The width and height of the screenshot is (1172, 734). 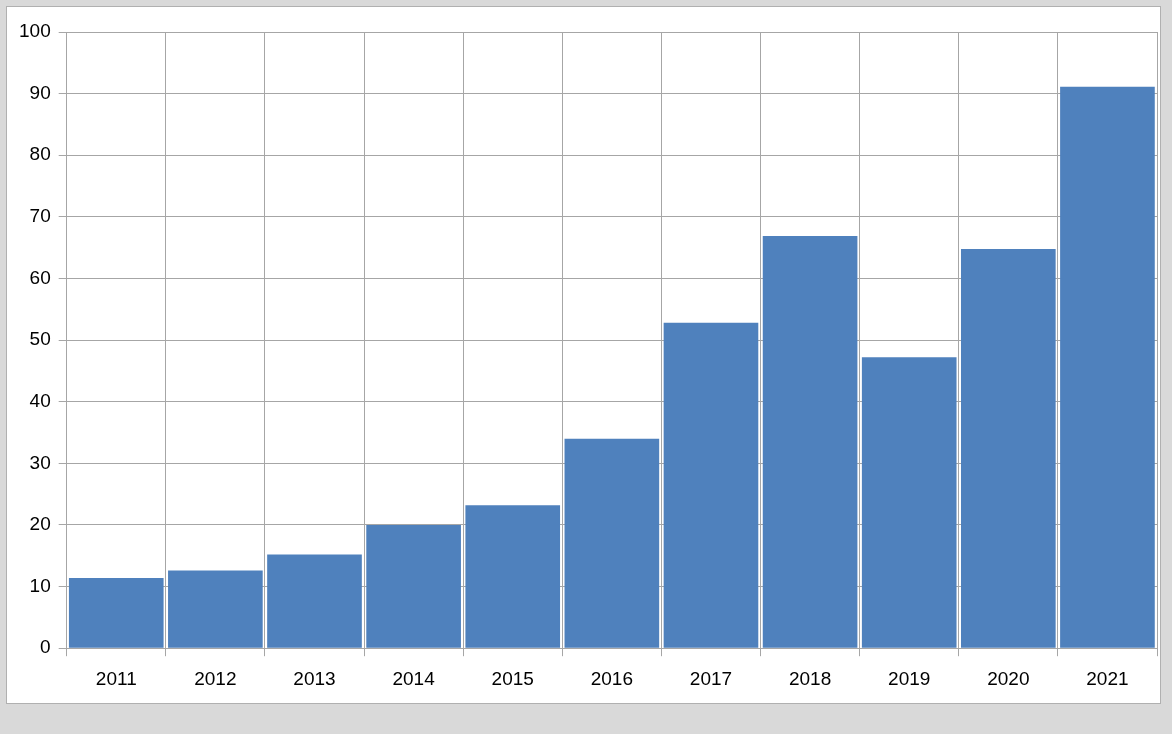 What do you see at coordinates (35, 31) in the screenshot?
I see `y-tick-label: 100` at bounding box center [35, 31].